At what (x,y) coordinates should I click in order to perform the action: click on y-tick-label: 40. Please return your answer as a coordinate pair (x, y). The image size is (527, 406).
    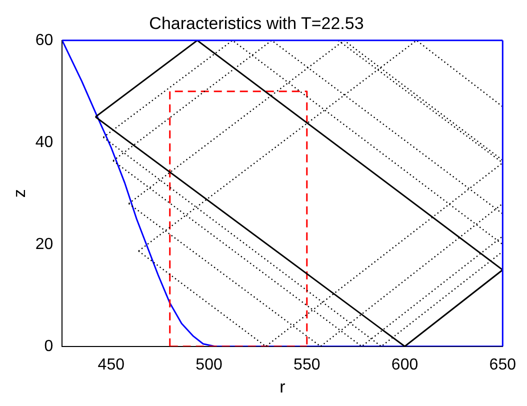
    Looking at the image, I should click on (44, 142).